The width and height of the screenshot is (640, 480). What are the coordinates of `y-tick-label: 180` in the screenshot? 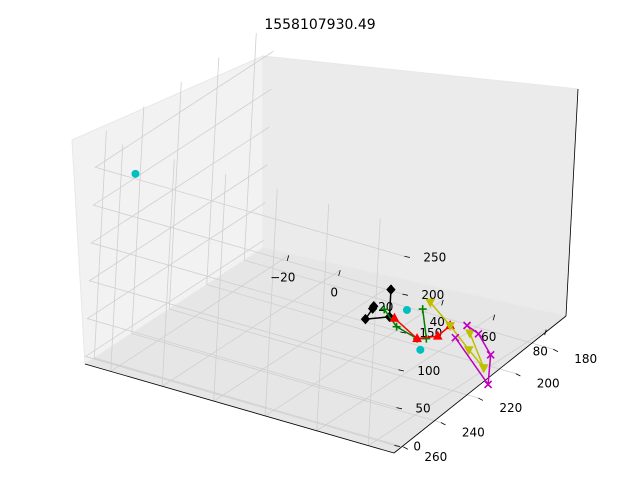 It's located at (585, 359).